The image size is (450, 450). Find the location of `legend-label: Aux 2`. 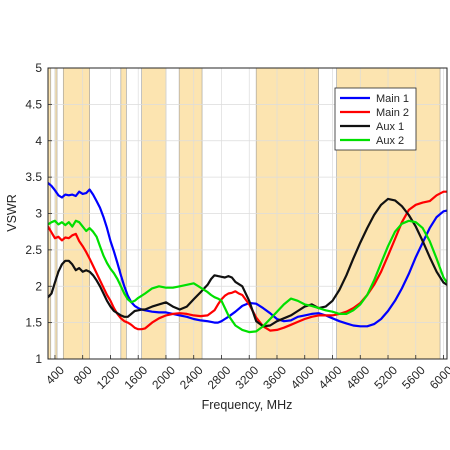

legend-label: Aux 2 is located at coordinates (390, 141).